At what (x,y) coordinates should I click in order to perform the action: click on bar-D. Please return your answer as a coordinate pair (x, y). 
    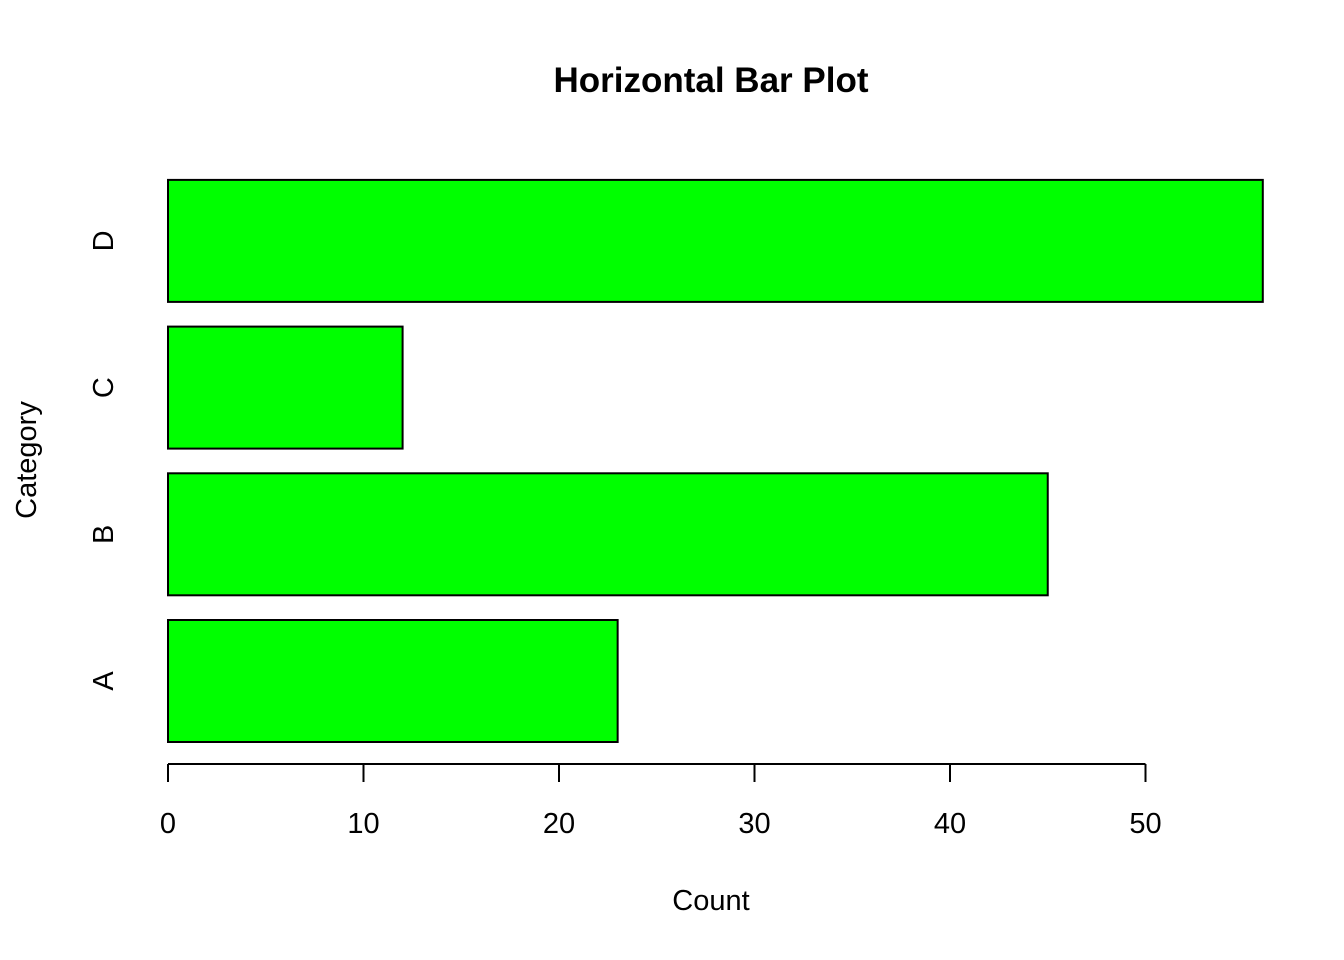
    Looking at the image, I should click on (715, 240).